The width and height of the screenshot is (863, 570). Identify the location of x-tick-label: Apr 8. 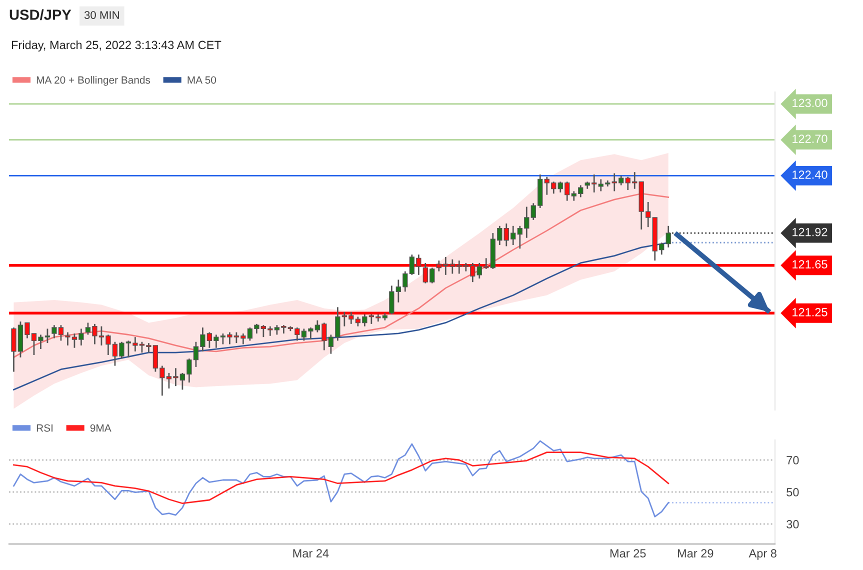
(762, 554).